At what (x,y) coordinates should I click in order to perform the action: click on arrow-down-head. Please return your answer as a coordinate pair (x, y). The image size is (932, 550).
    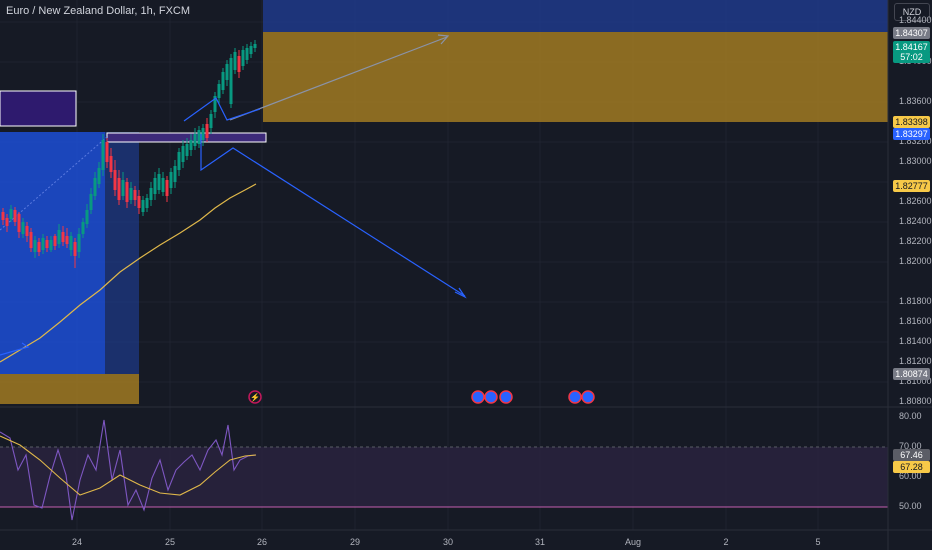
    Looking at the image, I should click on (460, 293).